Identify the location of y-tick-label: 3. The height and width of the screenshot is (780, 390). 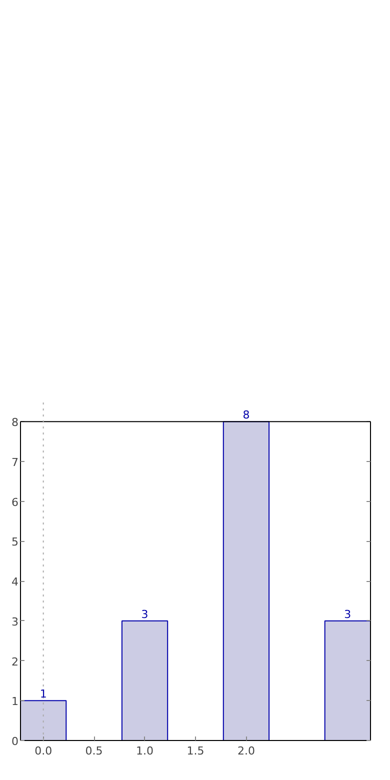
(15, 621).